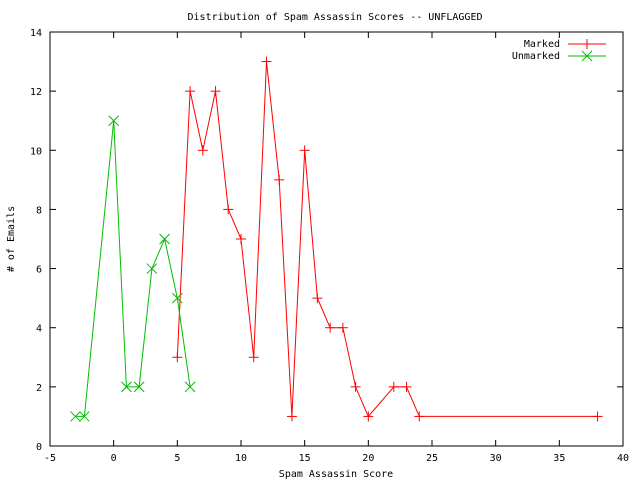 This screenshot has width=640, height=480. What do you see at coordinates (50, 458) in the screenshot?
I see `x-tick-label: -5` at bounding box center [50, 458].